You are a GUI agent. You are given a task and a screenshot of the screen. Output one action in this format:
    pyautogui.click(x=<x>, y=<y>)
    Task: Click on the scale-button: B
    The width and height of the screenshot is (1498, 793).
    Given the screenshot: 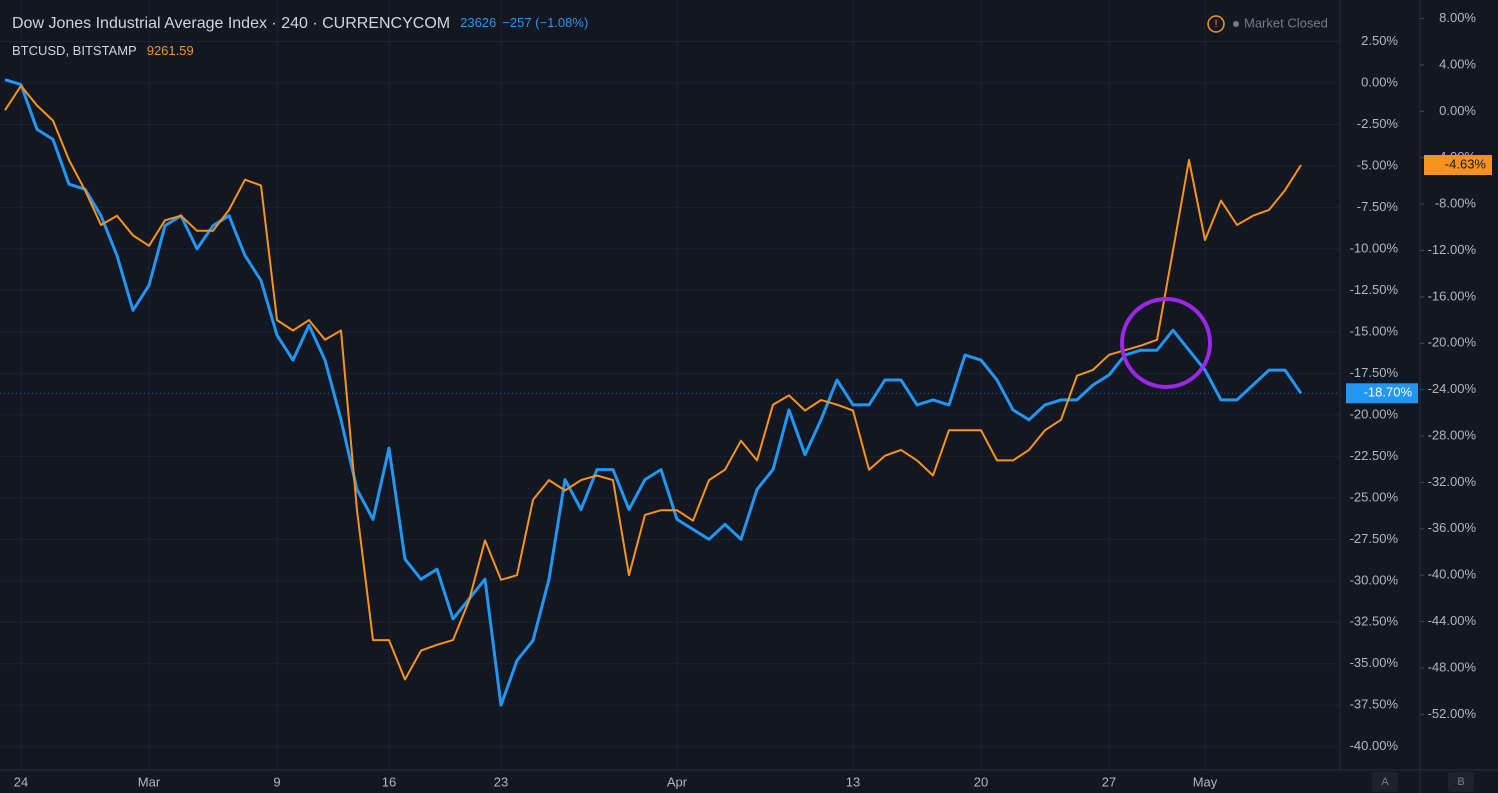 What is the action you would take?
    pyautogui.click(x=1460, y=782)
    